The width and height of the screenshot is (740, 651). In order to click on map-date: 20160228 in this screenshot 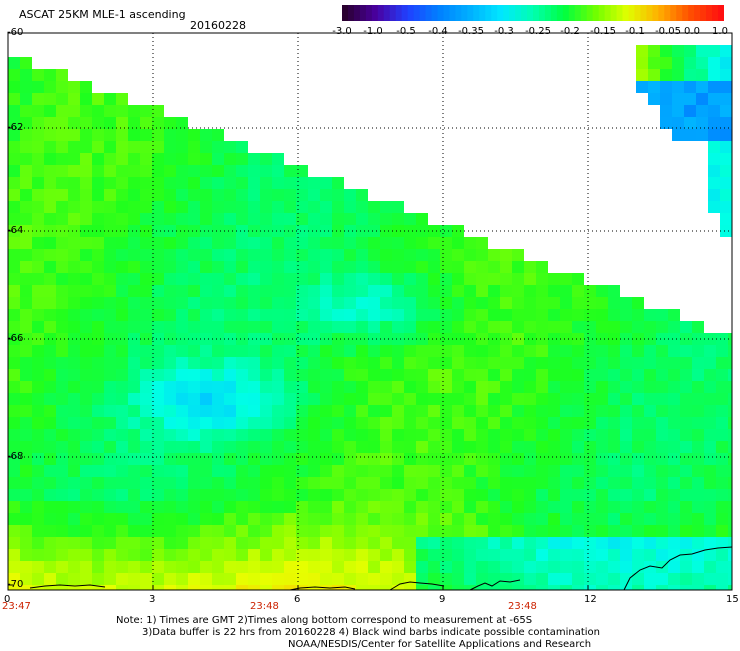, I will do `click(218, 25)`.